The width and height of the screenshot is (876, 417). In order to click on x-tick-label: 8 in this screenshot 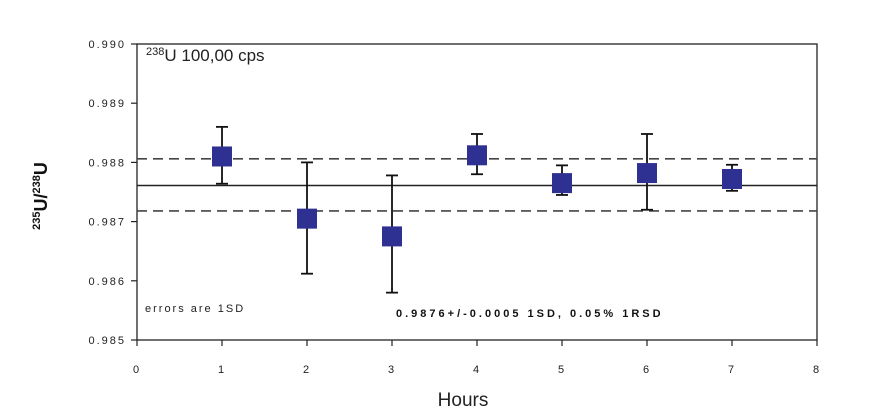, I will do `click(817, 370)`.